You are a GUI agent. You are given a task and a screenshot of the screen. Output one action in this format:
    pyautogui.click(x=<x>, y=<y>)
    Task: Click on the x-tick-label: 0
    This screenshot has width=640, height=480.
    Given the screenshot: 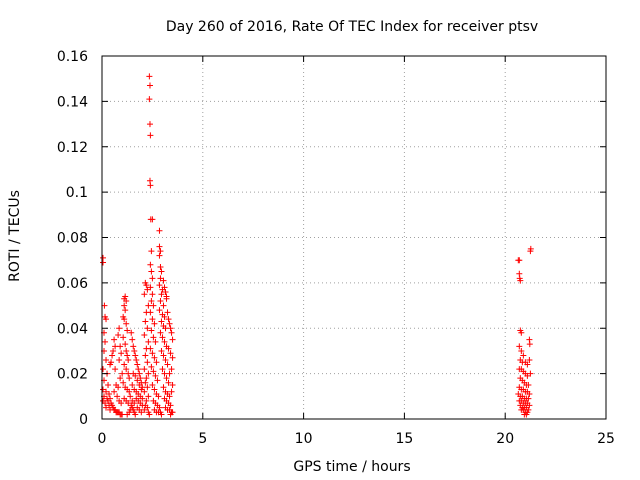 What is the action you would take?
    pyautogui.click(x=102, y=439)
    